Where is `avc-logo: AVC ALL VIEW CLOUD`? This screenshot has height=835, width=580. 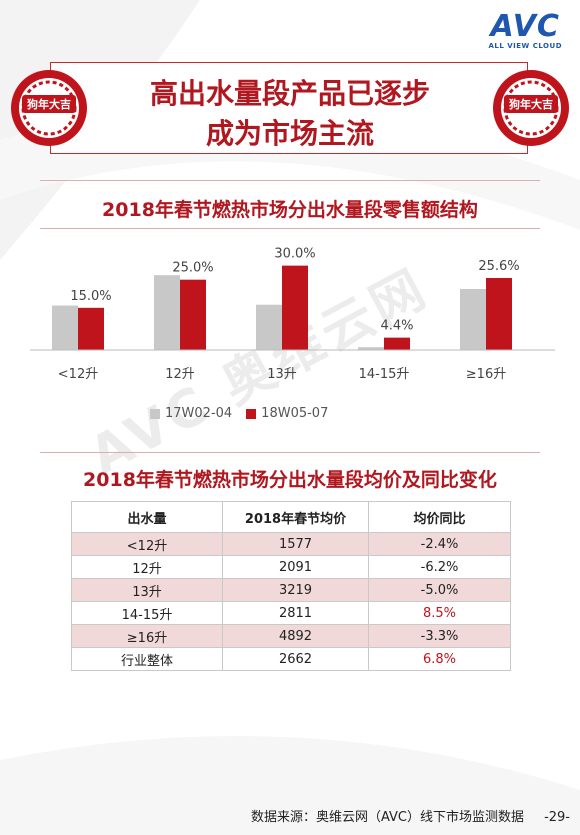
avc-logo: AVC ALL VIEW CLOUD is located at coordinates (525, 30).